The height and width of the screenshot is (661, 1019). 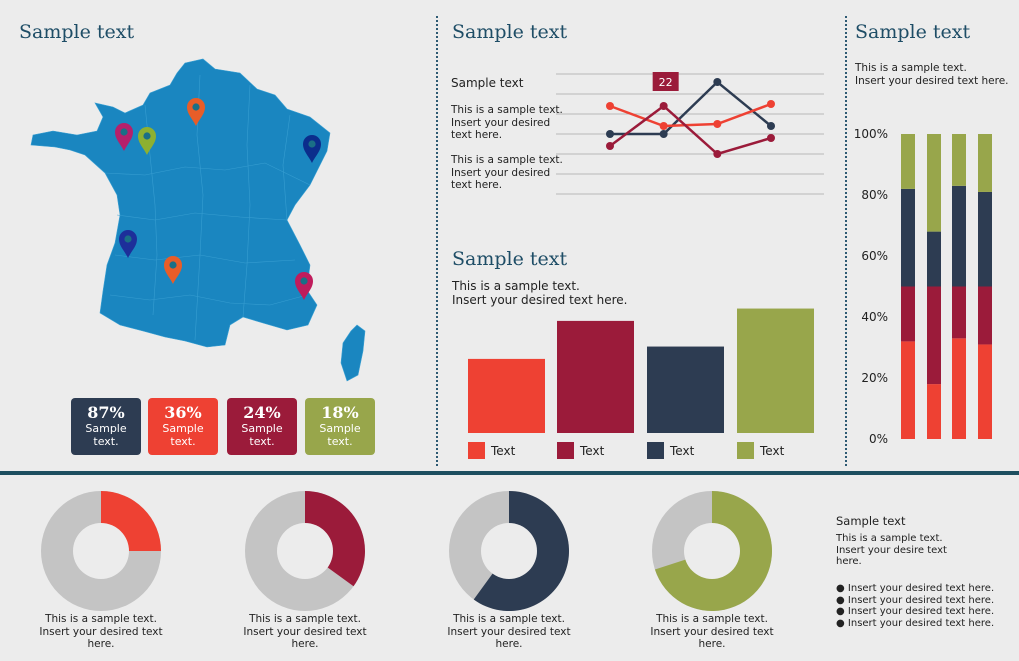 I want to click on donut-charts, so click(x=406, y=551).